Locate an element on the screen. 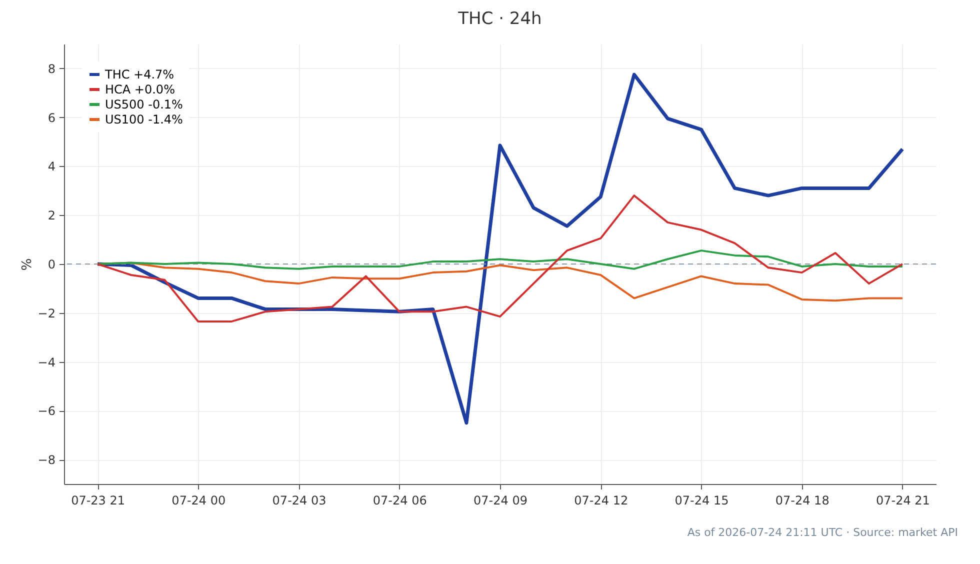 The width and height of the screenshot is (980, 564). y-tick-label: −2 is located at coordinates (47, 313).